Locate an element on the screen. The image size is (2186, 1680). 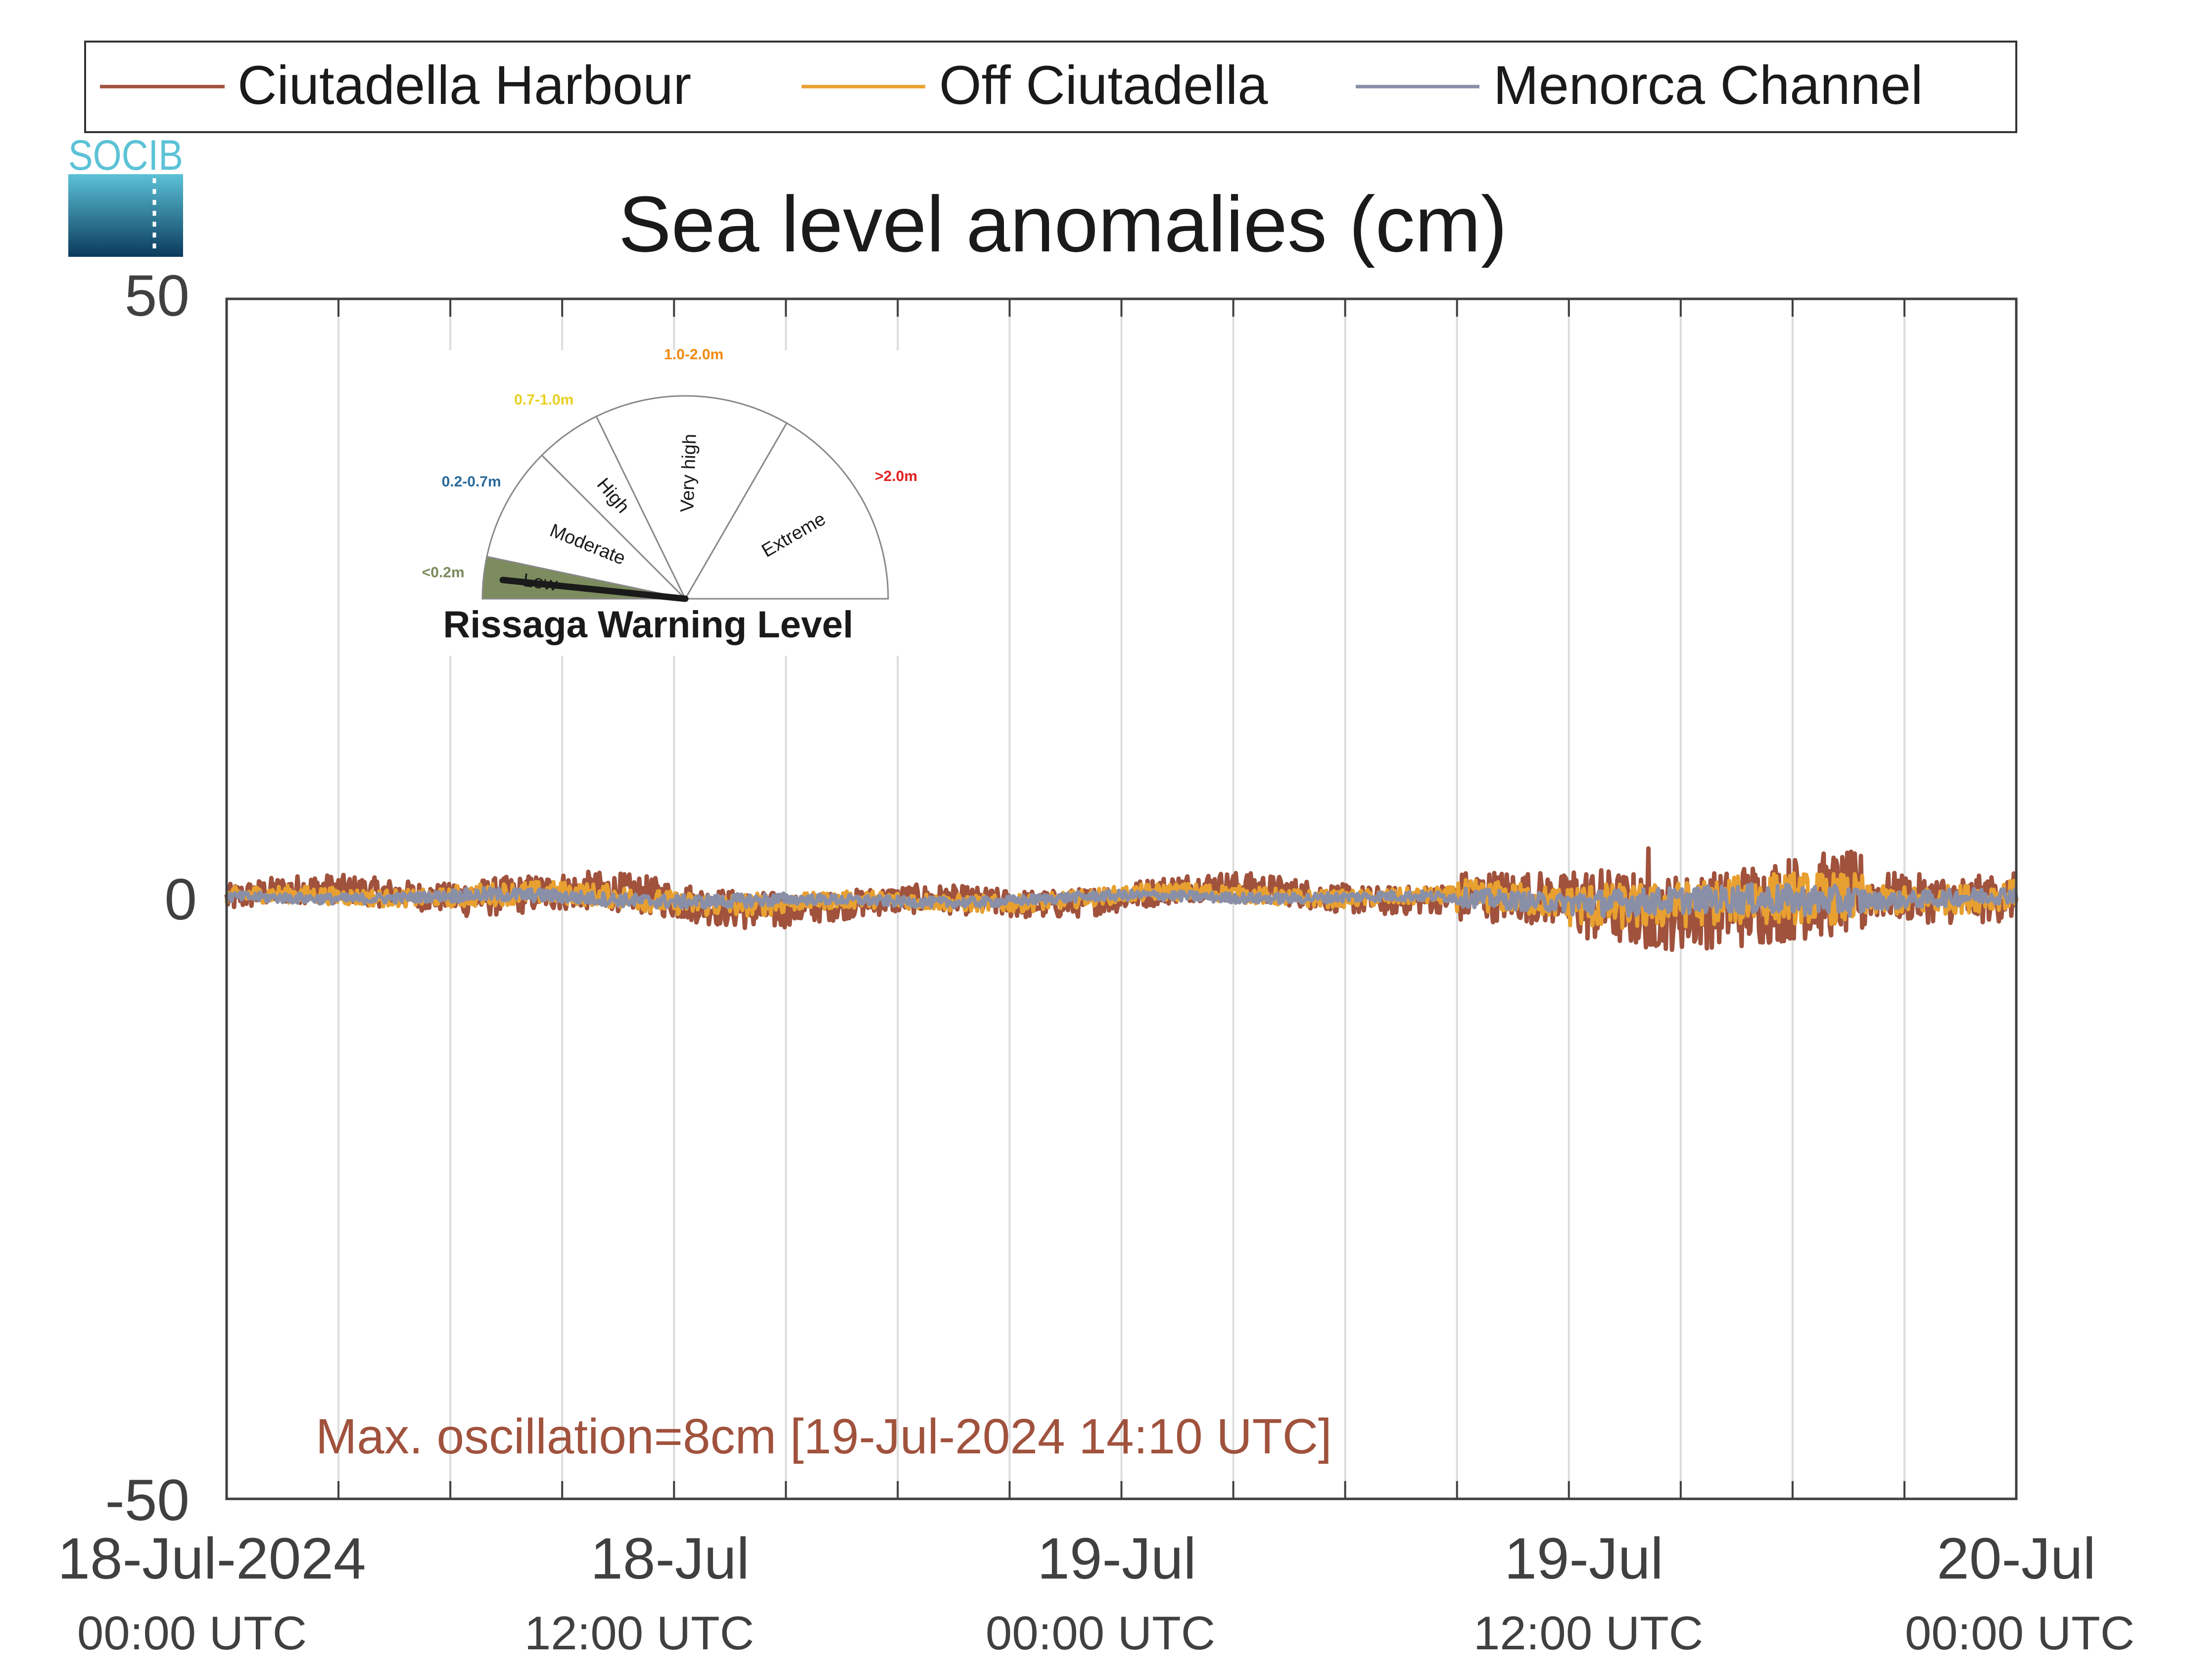
legend-label: Menorca Channel is located at coordinates (1708, 85).